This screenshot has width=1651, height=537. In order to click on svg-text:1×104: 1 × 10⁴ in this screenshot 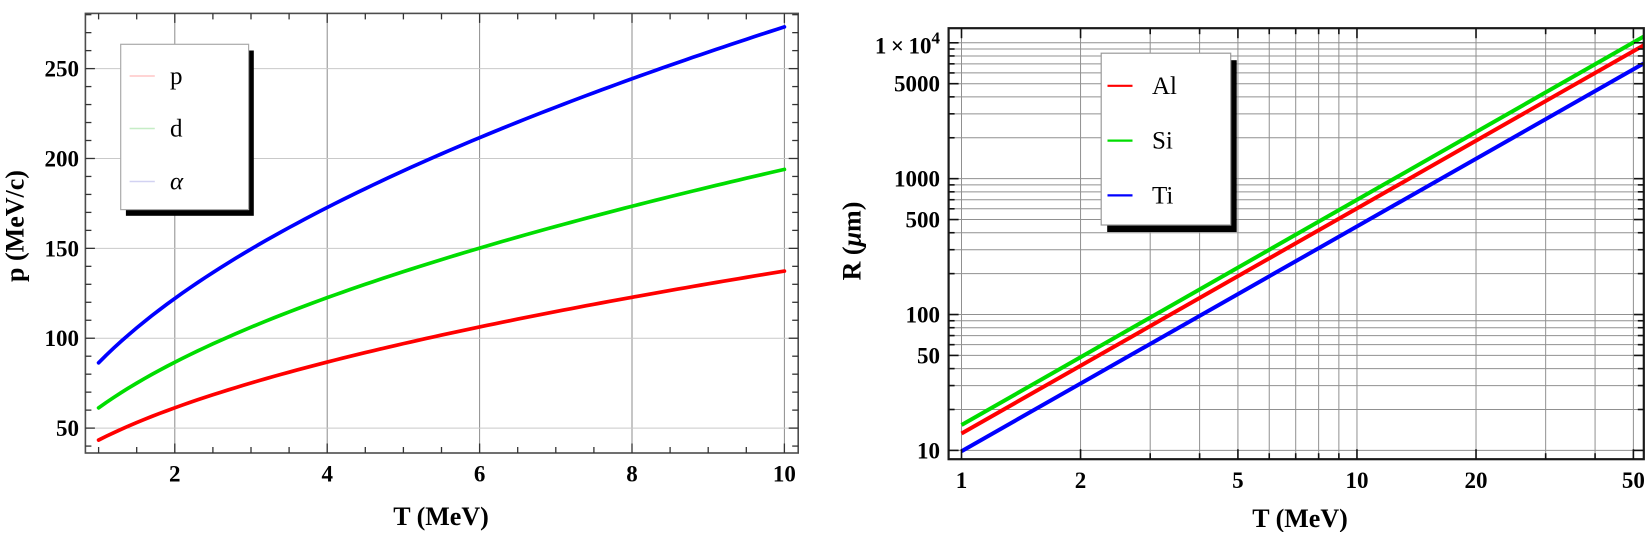, I will do `click(908, 43)`.